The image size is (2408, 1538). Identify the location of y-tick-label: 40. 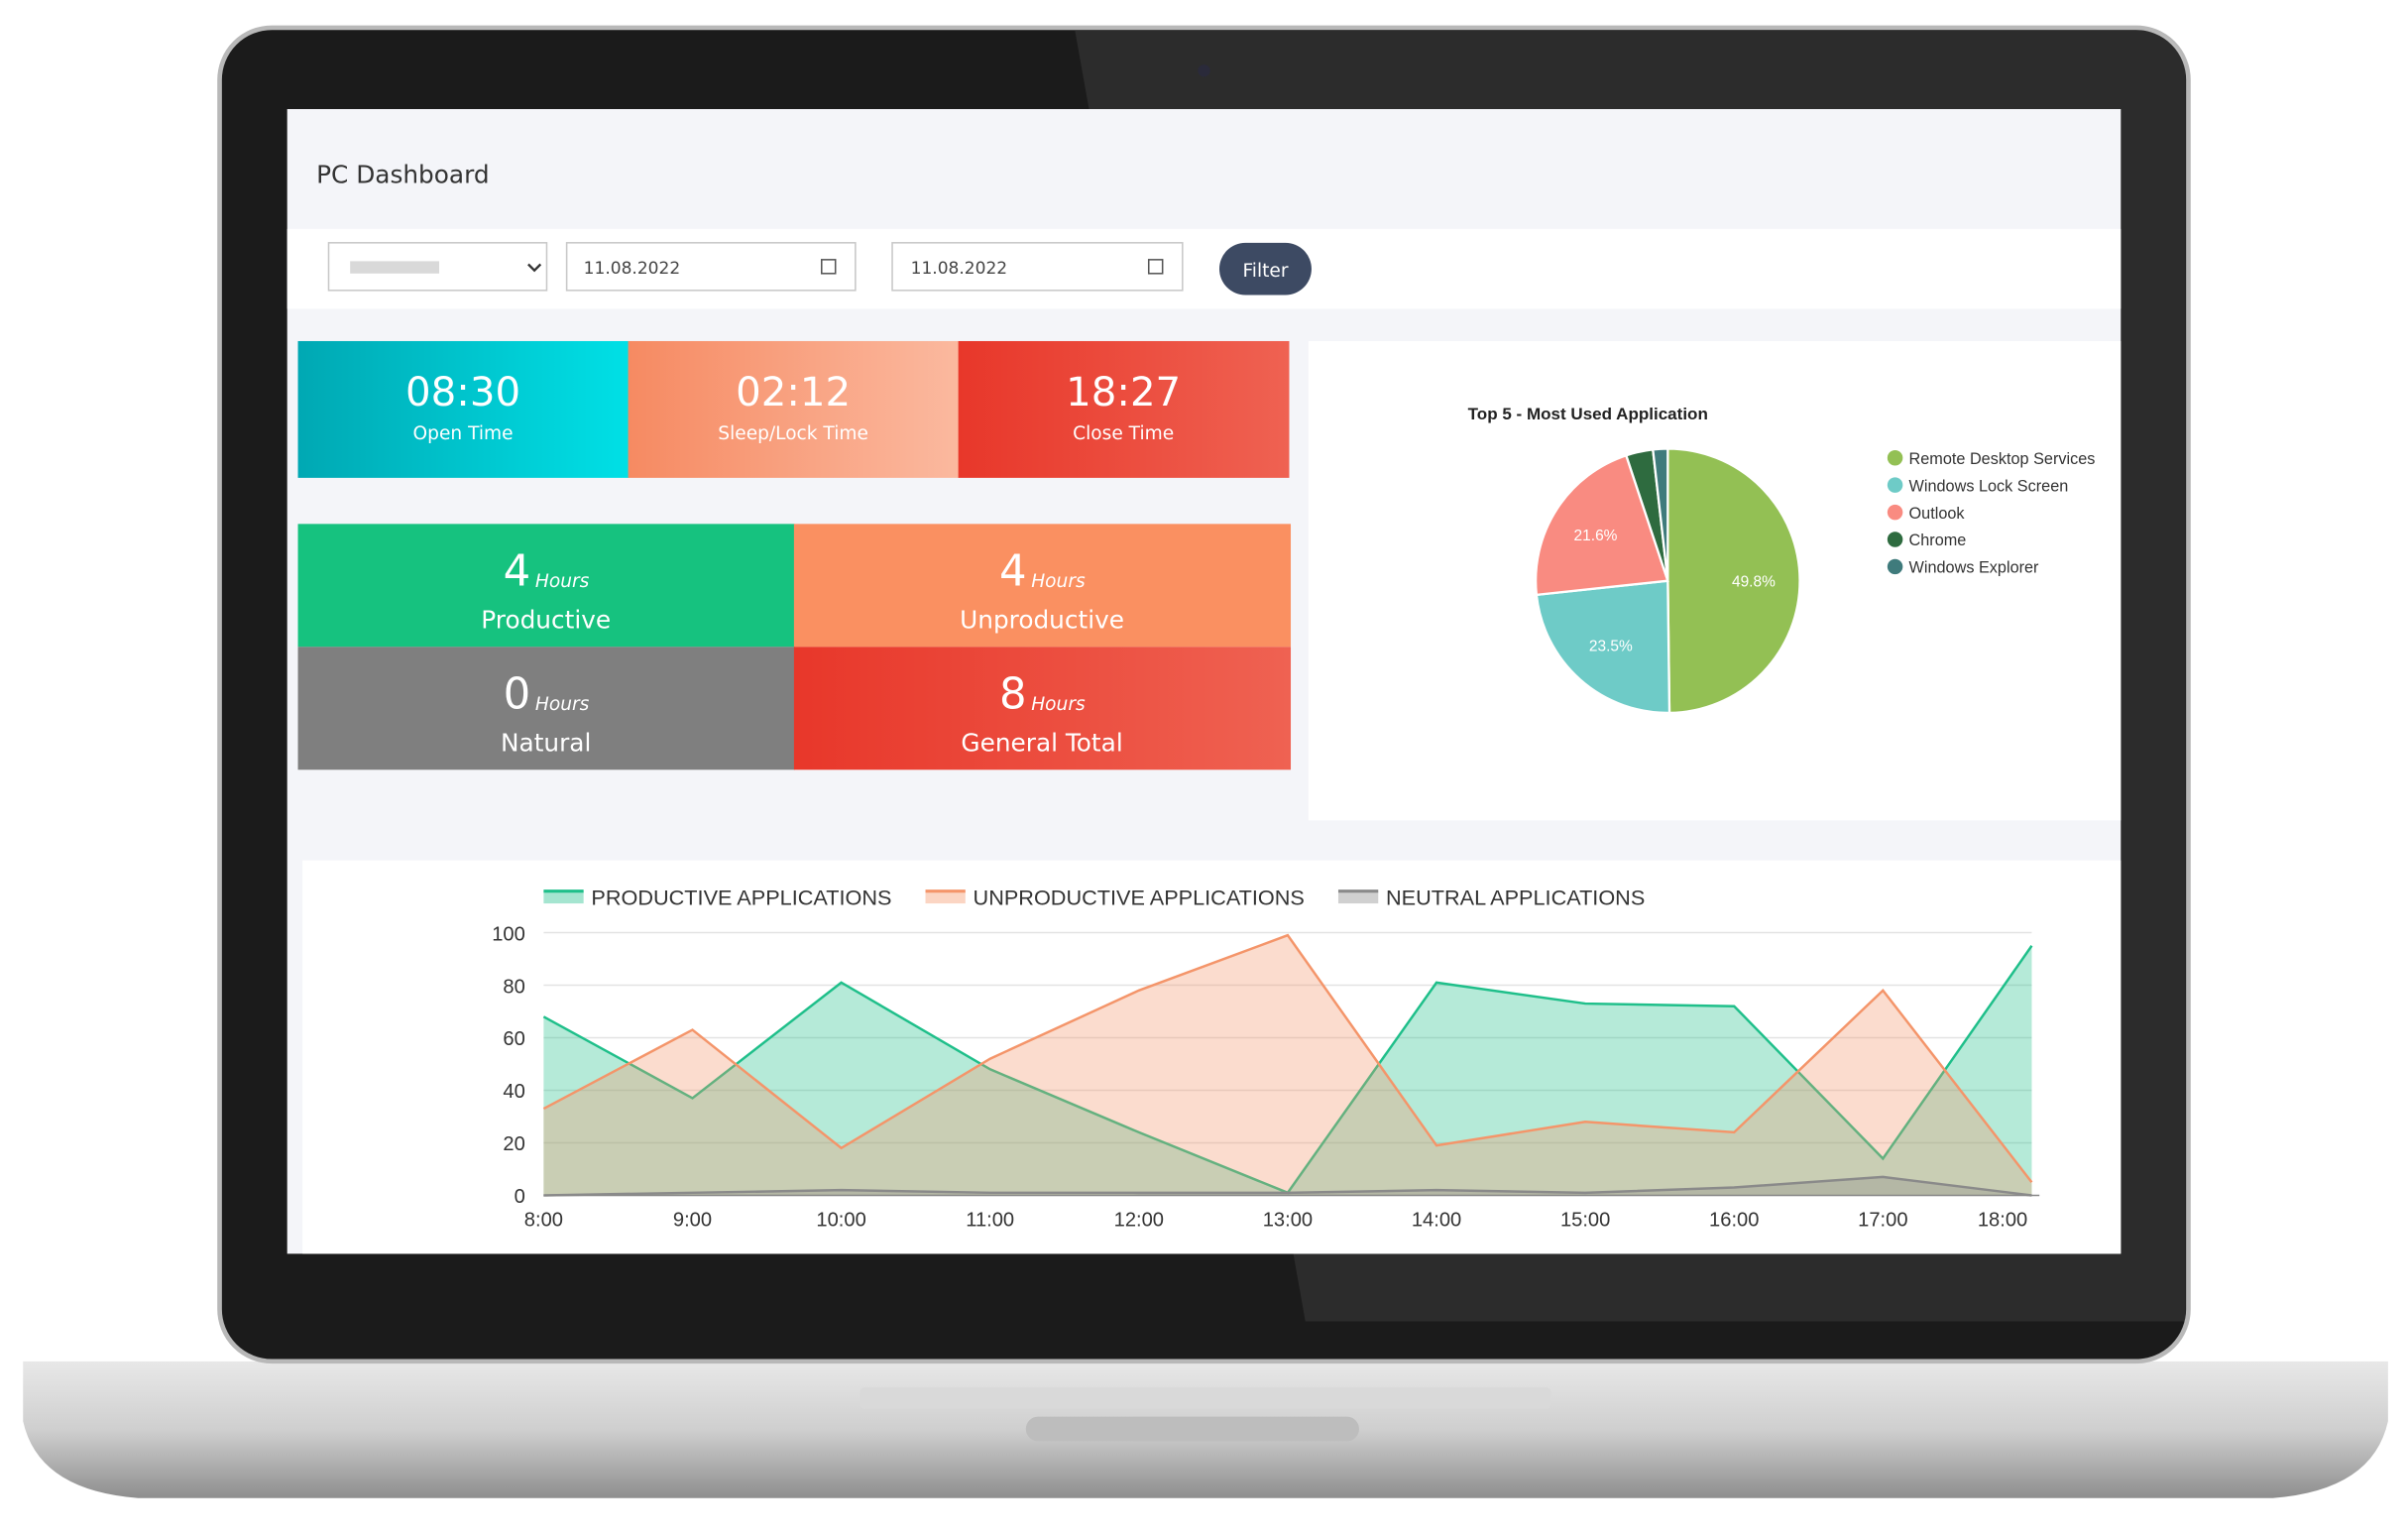
(513, 1092).